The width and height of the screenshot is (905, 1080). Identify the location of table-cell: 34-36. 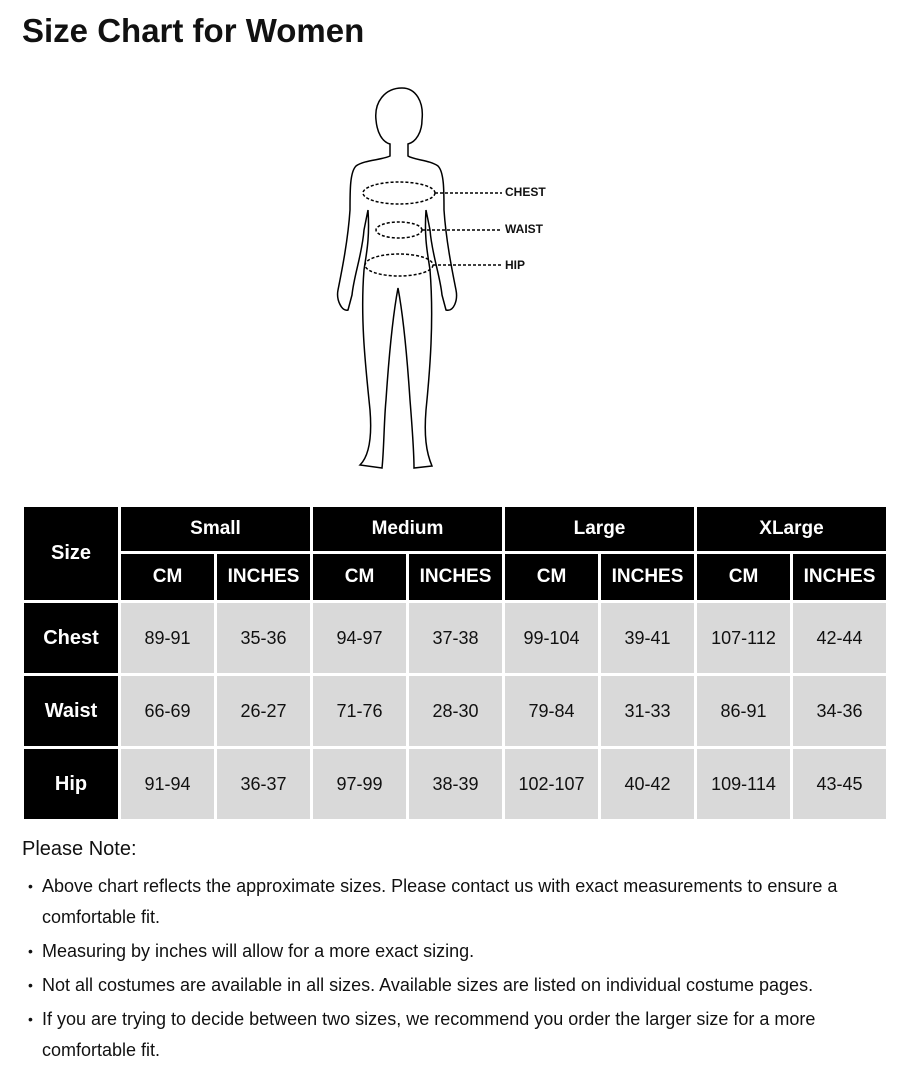
(839, 711).